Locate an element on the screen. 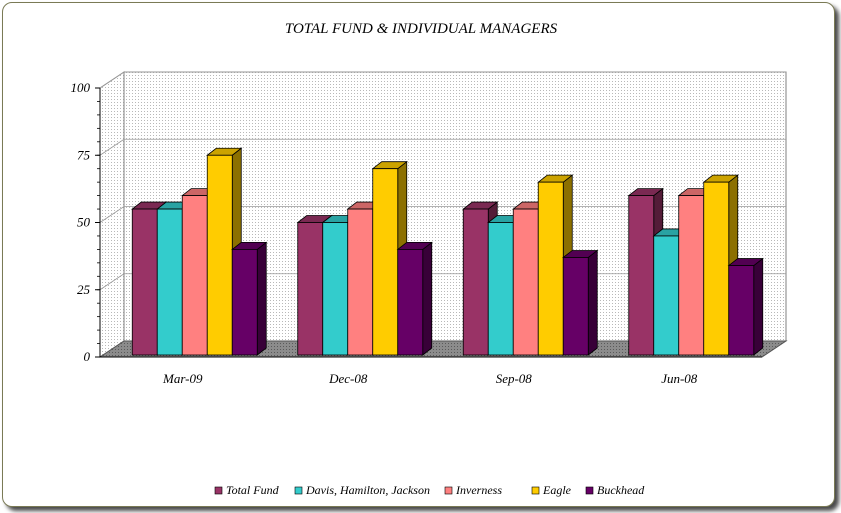 Image resolution: width=841 pixels, height=513 pixels. x-tick-label: Jun-08 is located at coordinates (679, 378).